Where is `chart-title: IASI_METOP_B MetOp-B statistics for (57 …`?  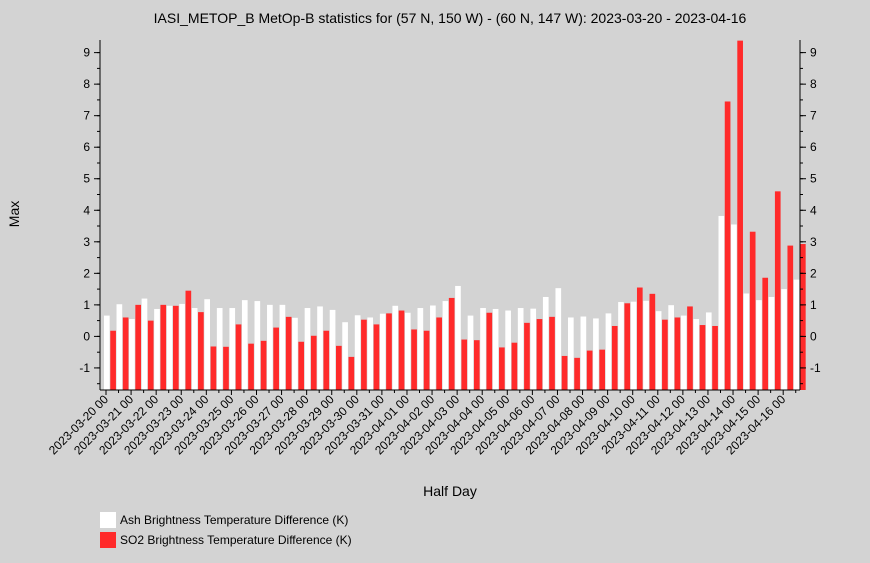
chart-title: IASI_METOP_B MetOp-B statistics for (57 … is located at coordinates (450, 18).